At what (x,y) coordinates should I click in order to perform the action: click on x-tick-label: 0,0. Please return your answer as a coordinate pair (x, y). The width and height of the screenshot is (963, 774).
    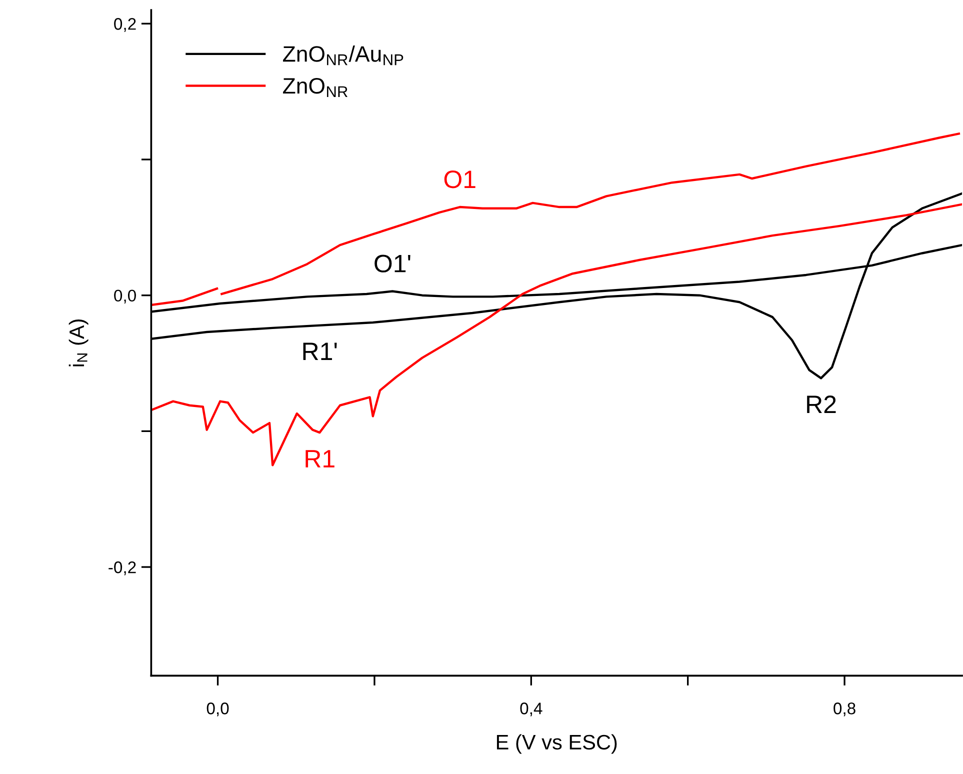
    Looking at the image, I should click on (217, 709).